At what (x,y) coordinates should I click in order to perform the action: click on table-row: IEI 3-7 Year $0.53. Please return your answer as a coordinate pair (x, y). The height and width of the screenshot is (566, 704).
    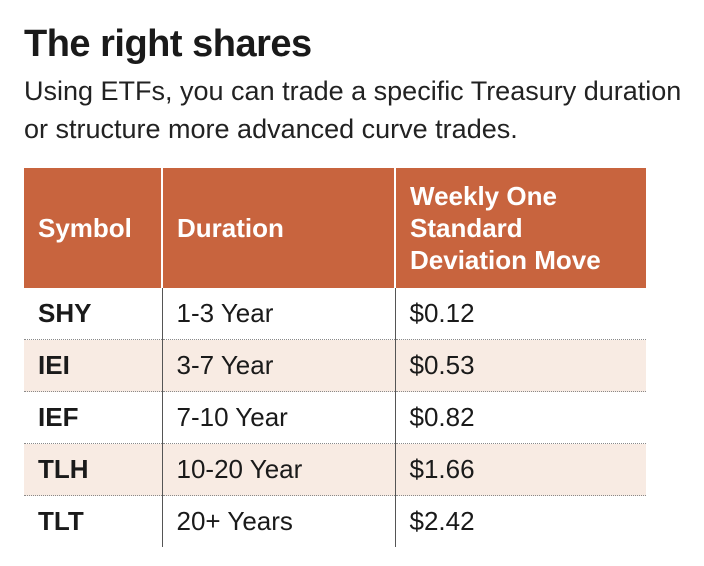
    Looking at the image, I should click on (335, 365).